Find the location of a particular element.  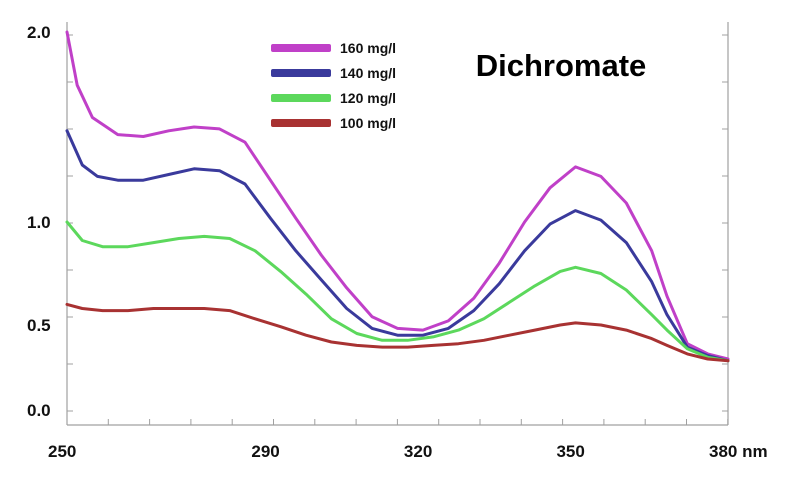

y-tick-label: 1.0 is located at coordinates (39, 222).